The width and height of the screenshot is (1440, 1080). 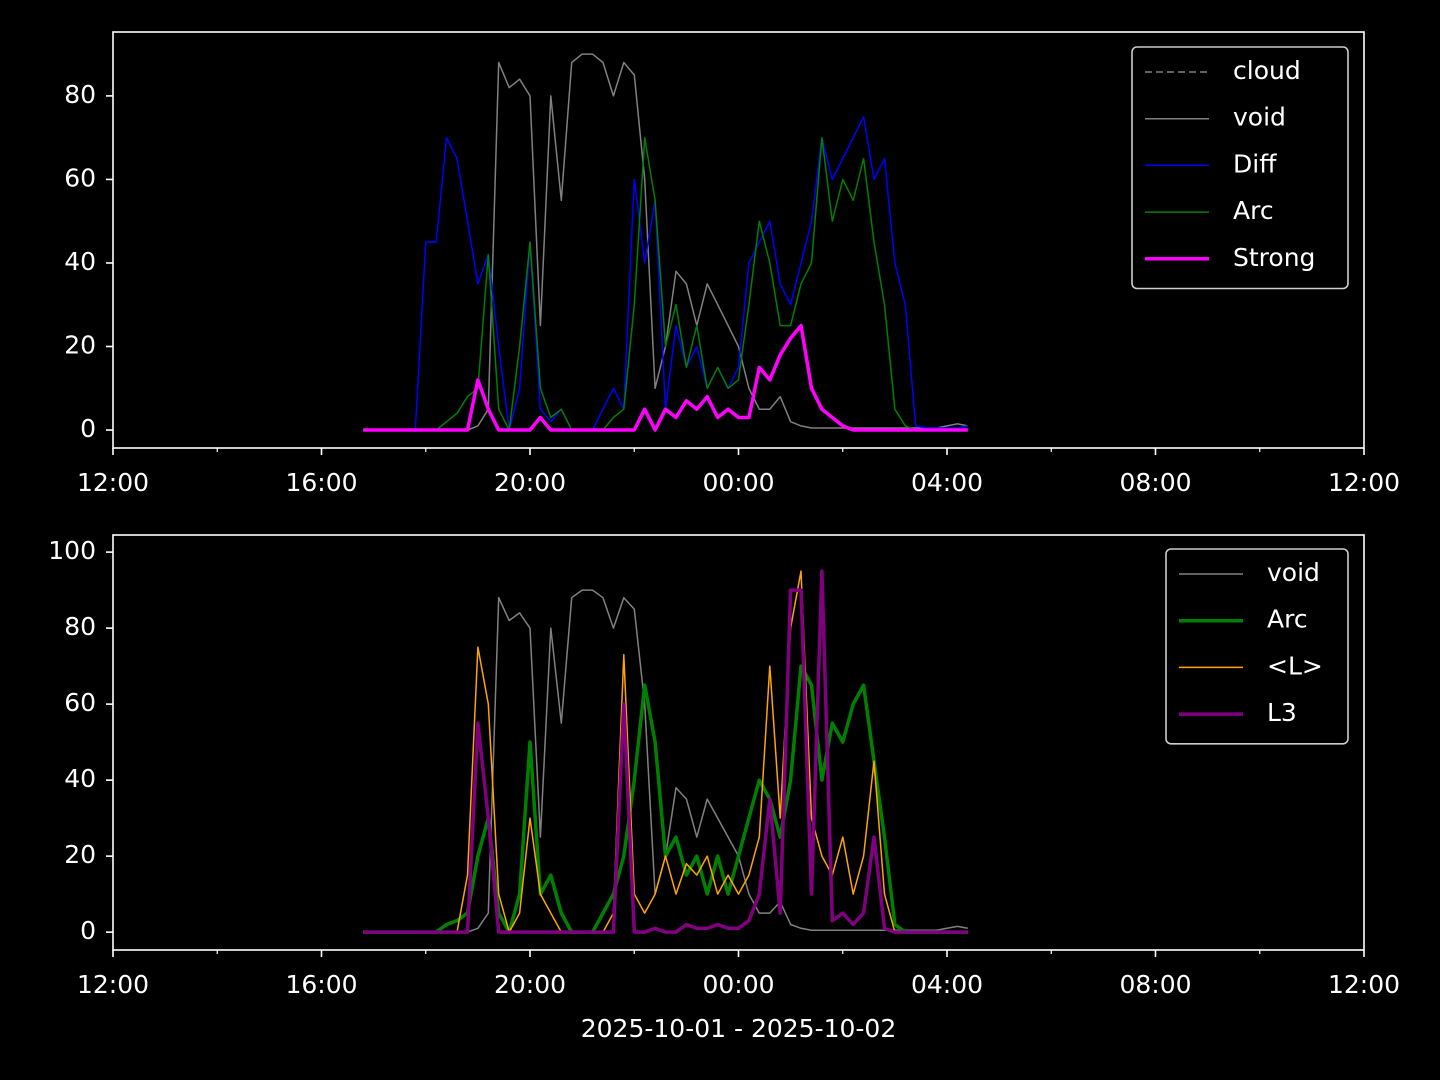 What do you see at coordinates (739, 1028) in the screenshot?
I see `x-axis-label: 2025-10-01 - 2025-10-02` at bounding box center [739, 1028].